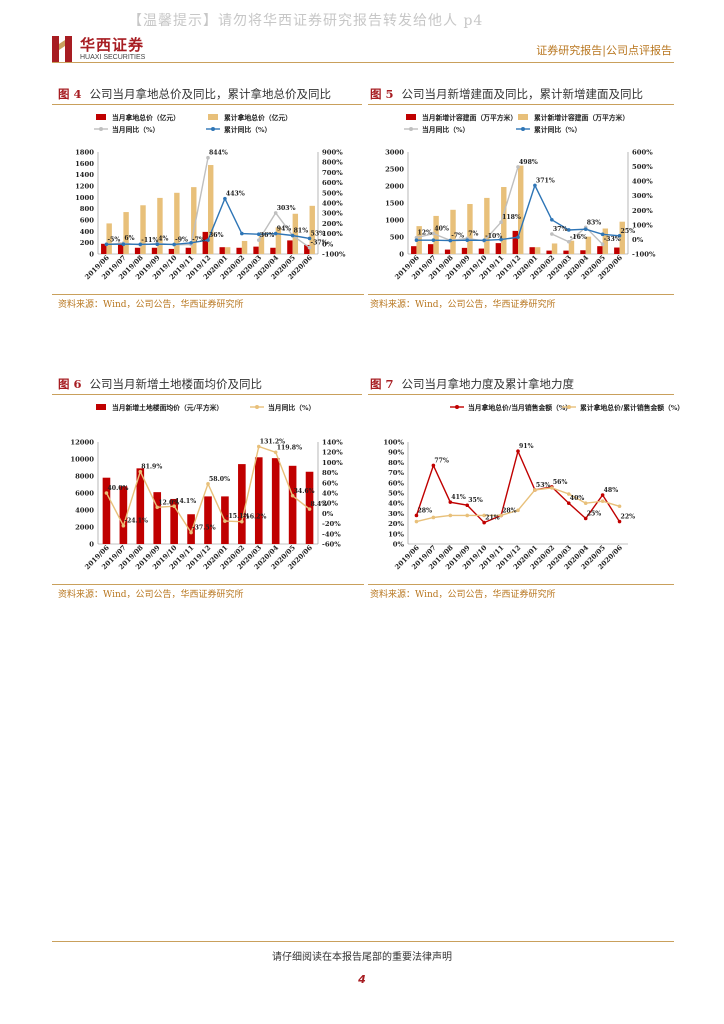 Image resolution: width=724 pixels, height=1024 pixels. What do you see at coordinates (84, 187) in the screenshot?
I see `y-tick-left: 1200` at bounding box center [84, 187].